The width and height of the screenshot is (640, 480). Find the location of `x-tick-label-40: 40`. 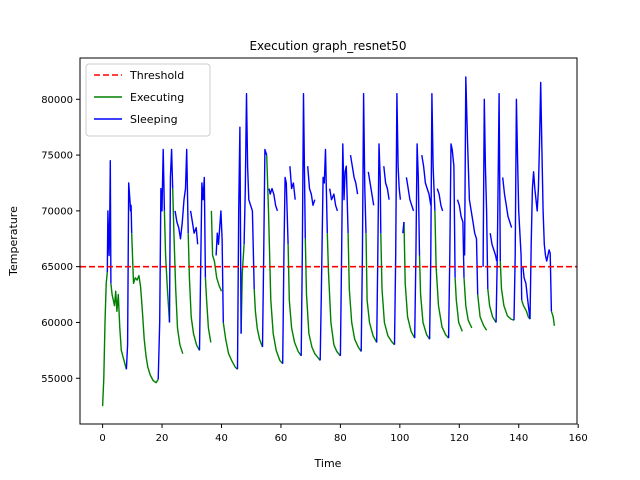

x-tick-label-40: 40 is located at coordinates (221, 438).